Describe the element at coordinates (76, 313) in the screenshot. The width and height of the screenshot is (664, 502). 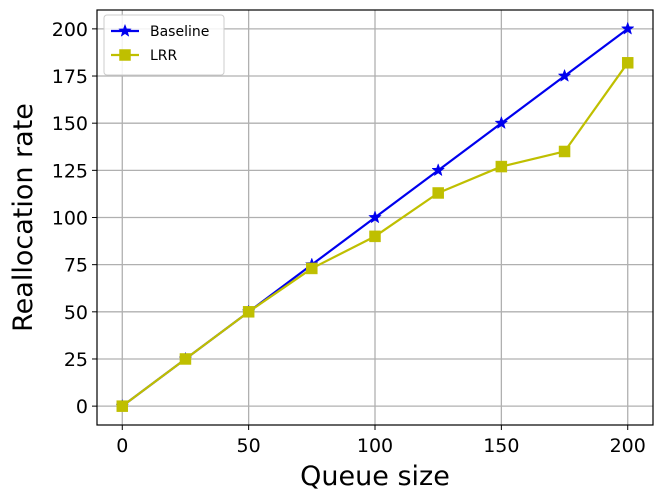
I see `y-tick-label: 50` at that location.